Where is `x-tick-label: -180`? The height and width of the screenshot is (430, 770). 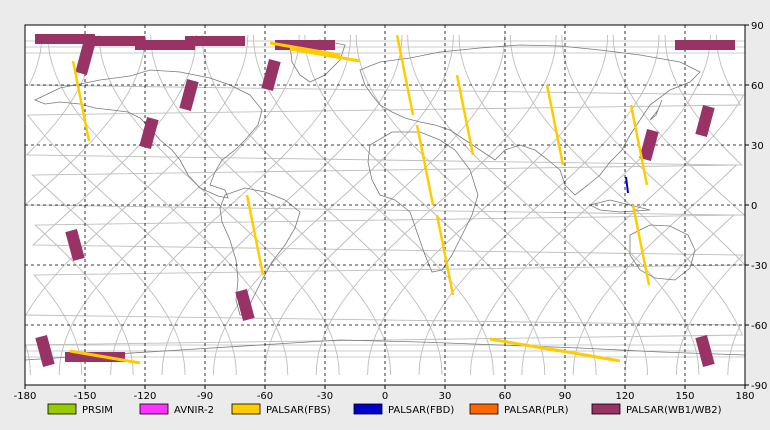 x-tick-label: -180 is located at coordinates (25, 396).